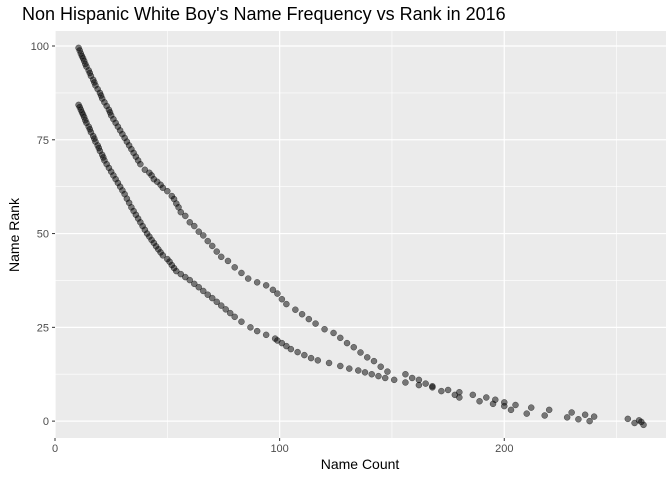 The image size is (672, 480). Describe the element at coordinates (14, 235) in the screenshot. I see `y-axis-label: Name Rank` at that location.